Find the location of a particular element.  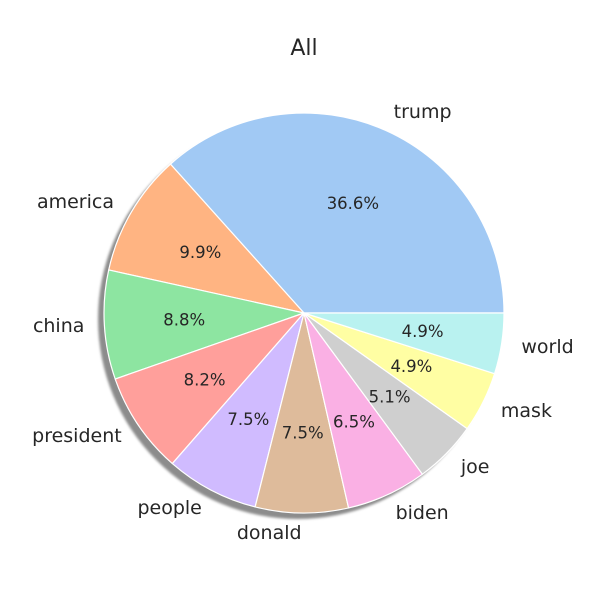

slice-percent-china: 8.8% is located at coordinates (184, 320).